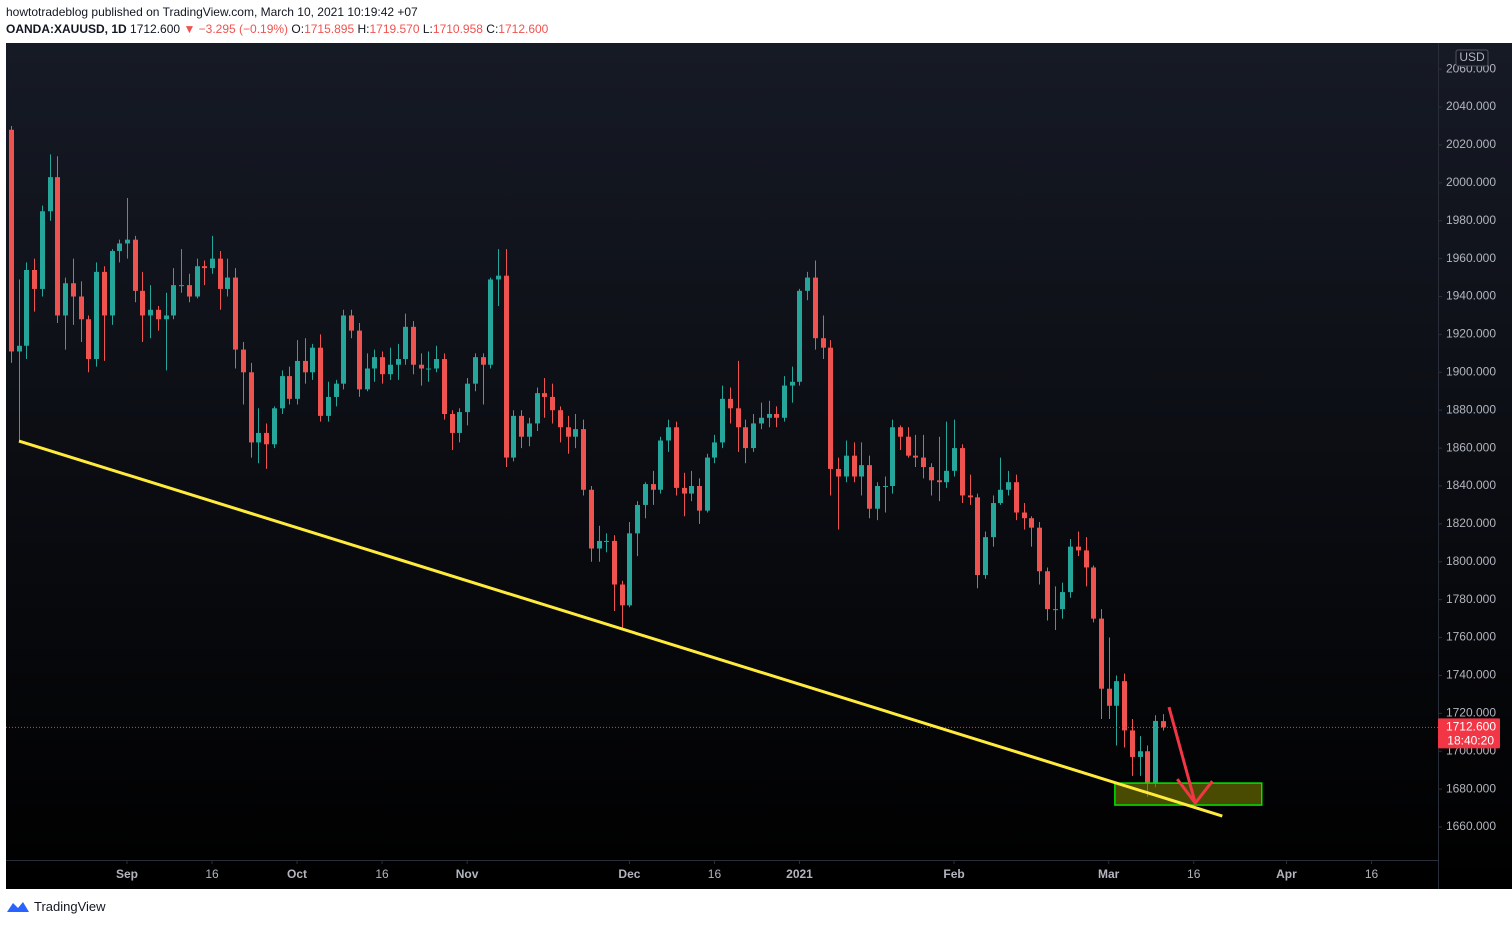 The width and height of the screenshot is (1512, 926). What do you see at coordinates (1471, 371) in the screenshot?
I see `y-tick-label: 1900.000` at bounding box center [1471, 371].